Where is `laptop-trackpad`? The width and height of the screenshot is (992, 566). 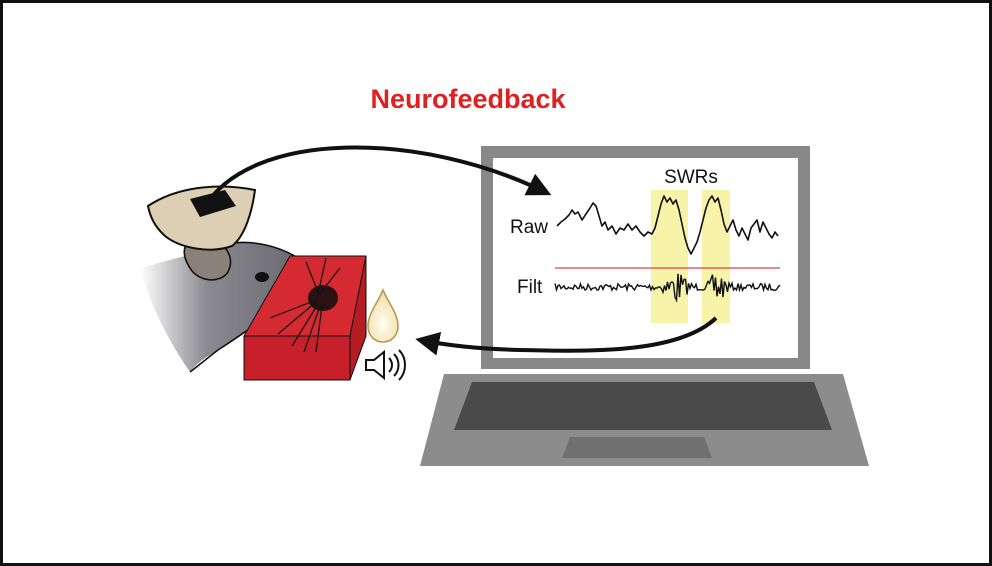 laptop-trackpad is located at coordinates (637, 447).